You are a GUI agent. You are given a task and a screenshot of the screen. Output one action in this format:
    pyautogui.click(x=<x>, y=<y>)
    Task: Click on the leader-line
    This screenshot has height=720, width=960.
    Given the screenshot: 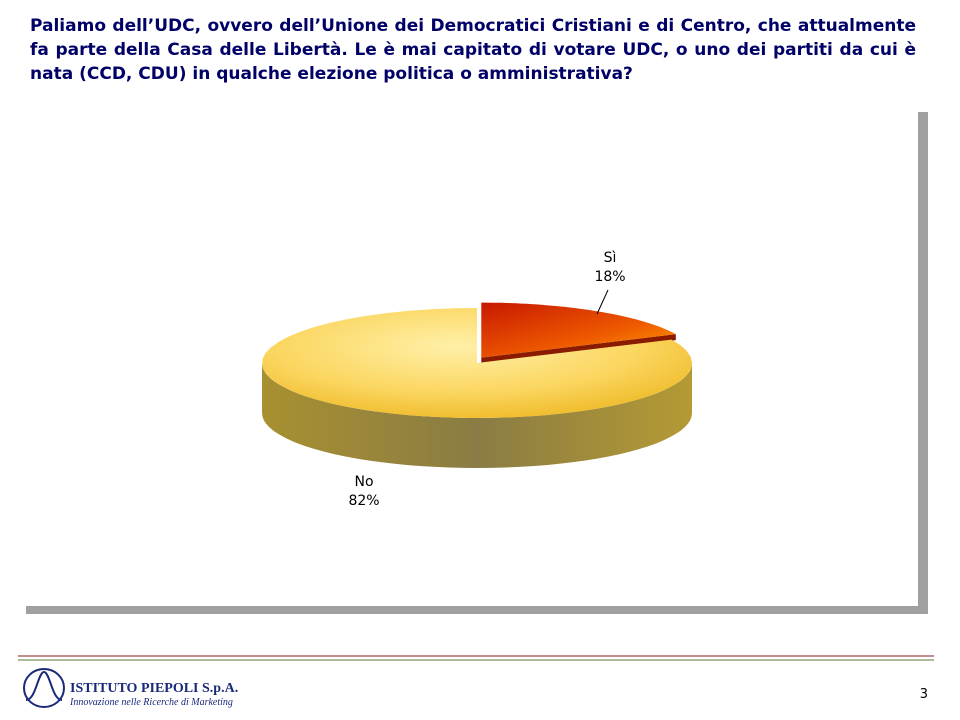 What is the action you would take?
    pyautogui.click(x=602, y=302)
    